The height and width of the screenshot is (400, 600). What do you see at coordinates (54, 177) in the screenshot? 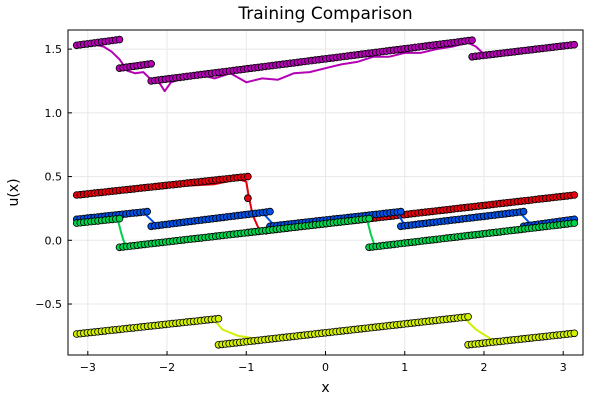
I see `y-tick-label: 0.5` at bounding box center [54, 177].